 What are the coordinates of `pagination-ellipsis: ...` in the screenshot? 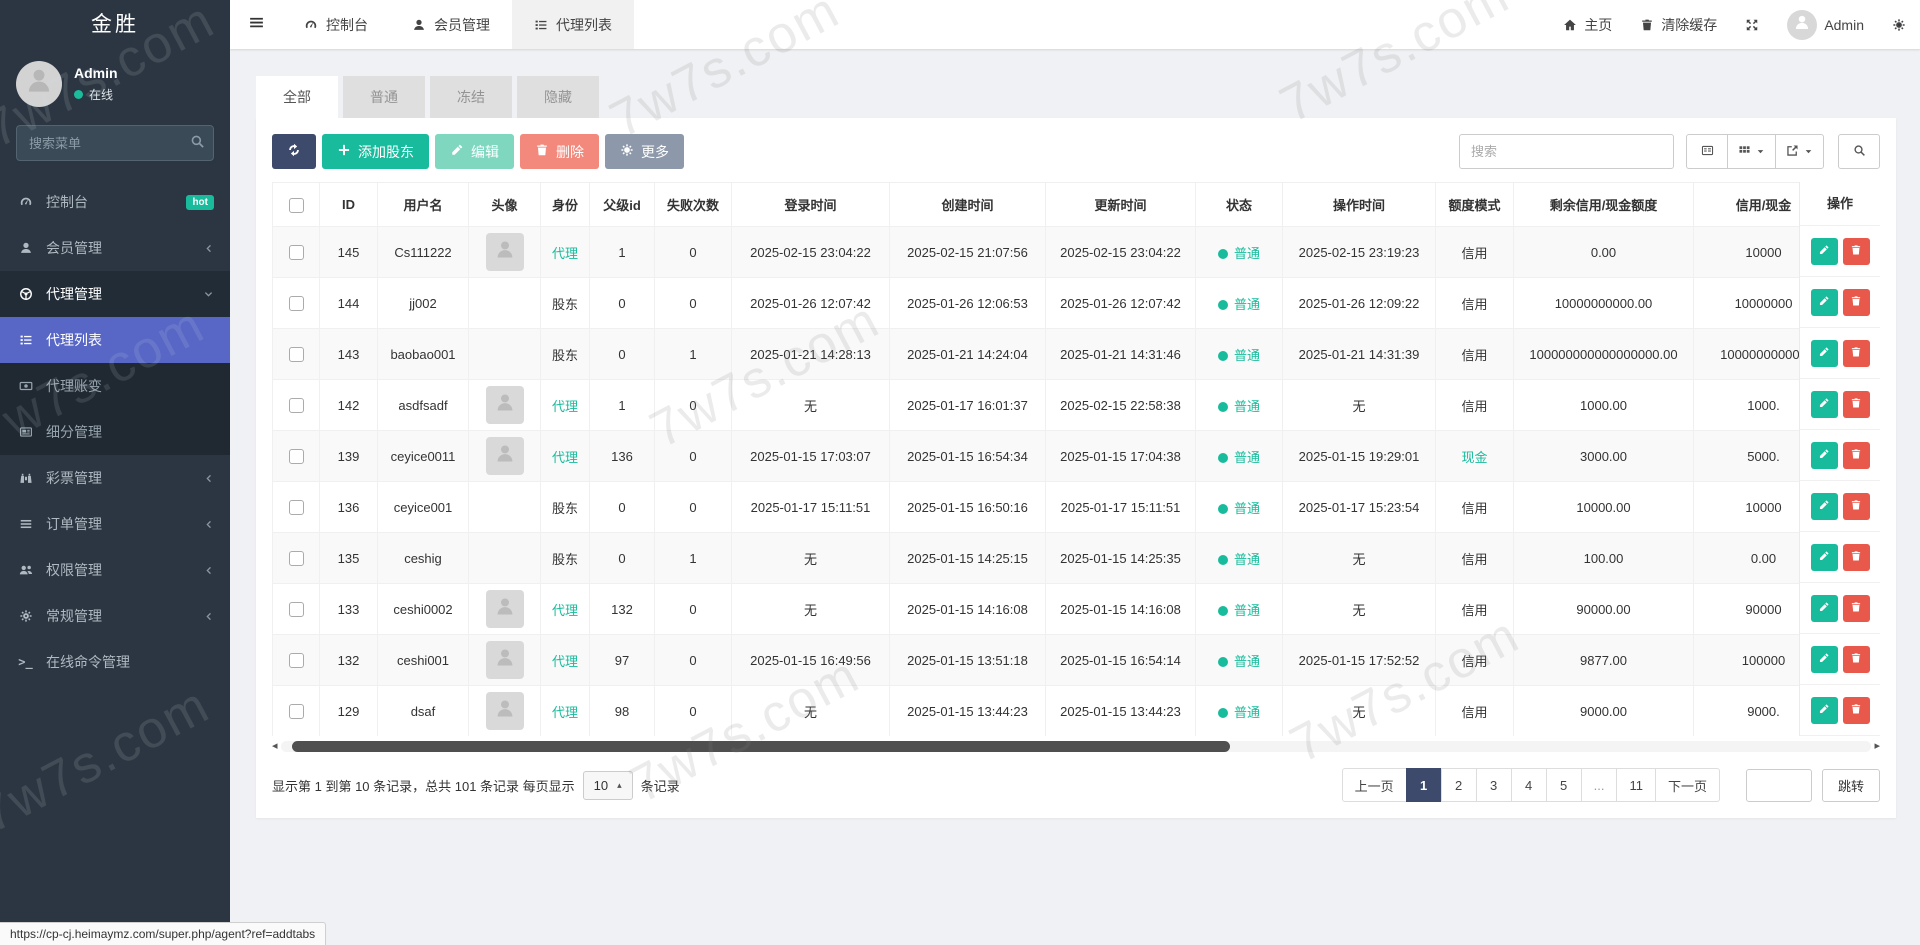 It's located at (1599, 785).